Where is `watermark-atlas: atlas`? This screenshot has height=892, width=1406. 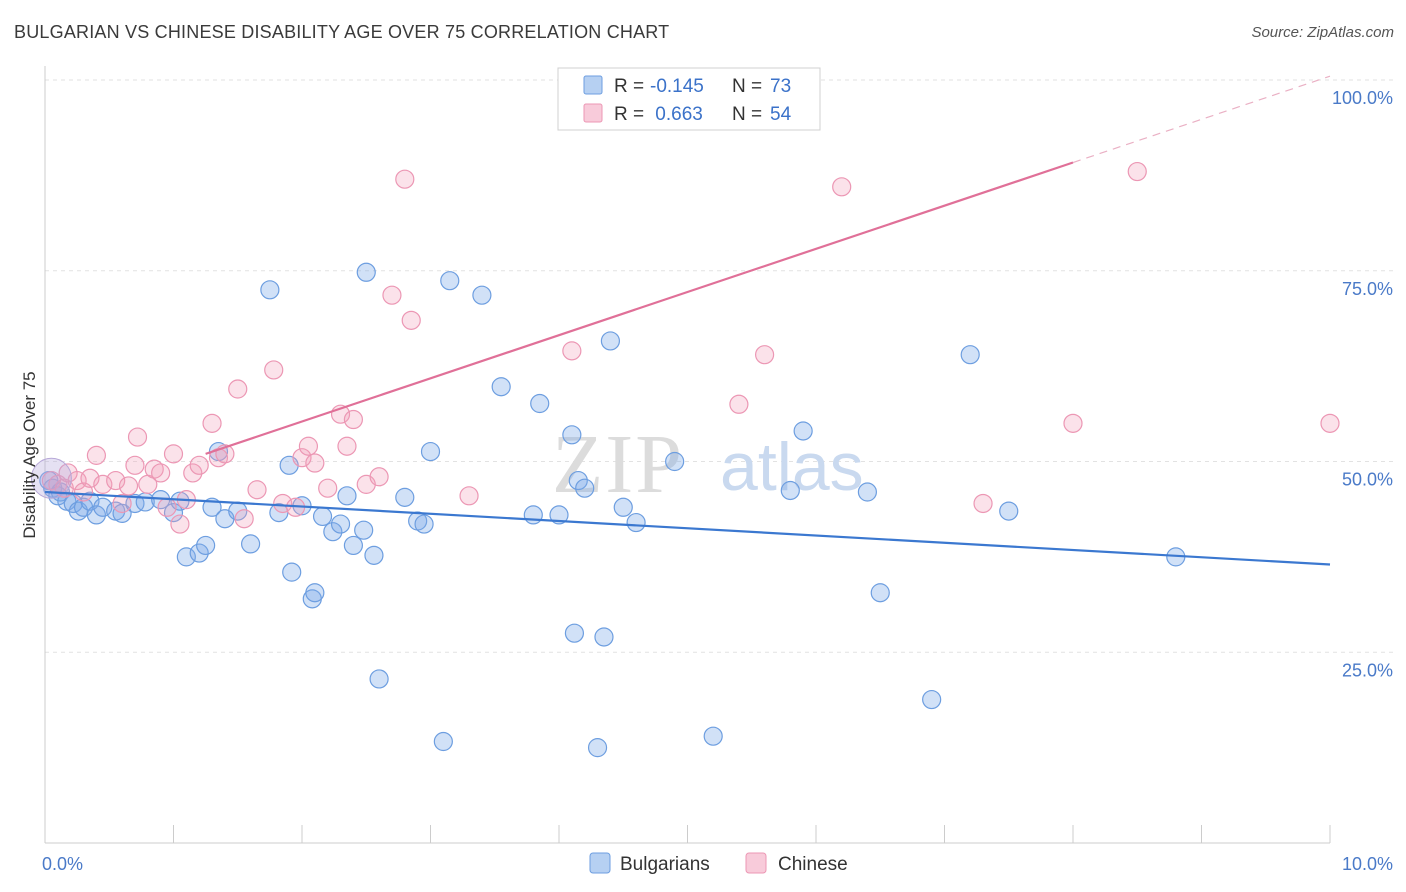
watermark-atlas: atlas is located at coordinates (792, 467).